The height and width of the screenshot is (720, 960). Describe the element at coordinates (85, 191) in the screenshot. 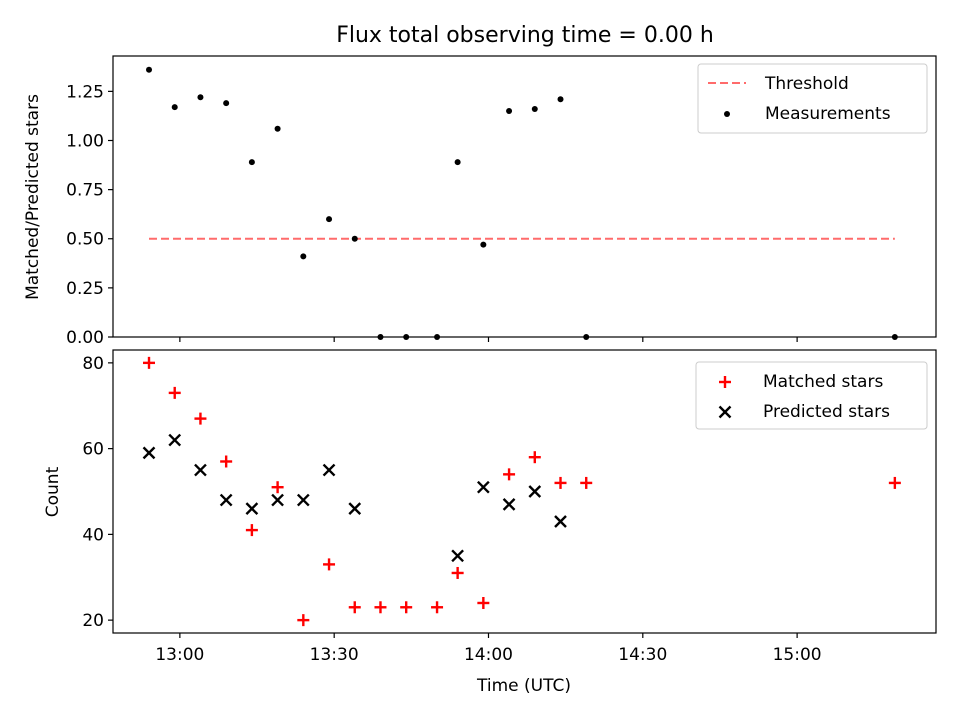

I see `y-tick-label: 0.75` at that location.